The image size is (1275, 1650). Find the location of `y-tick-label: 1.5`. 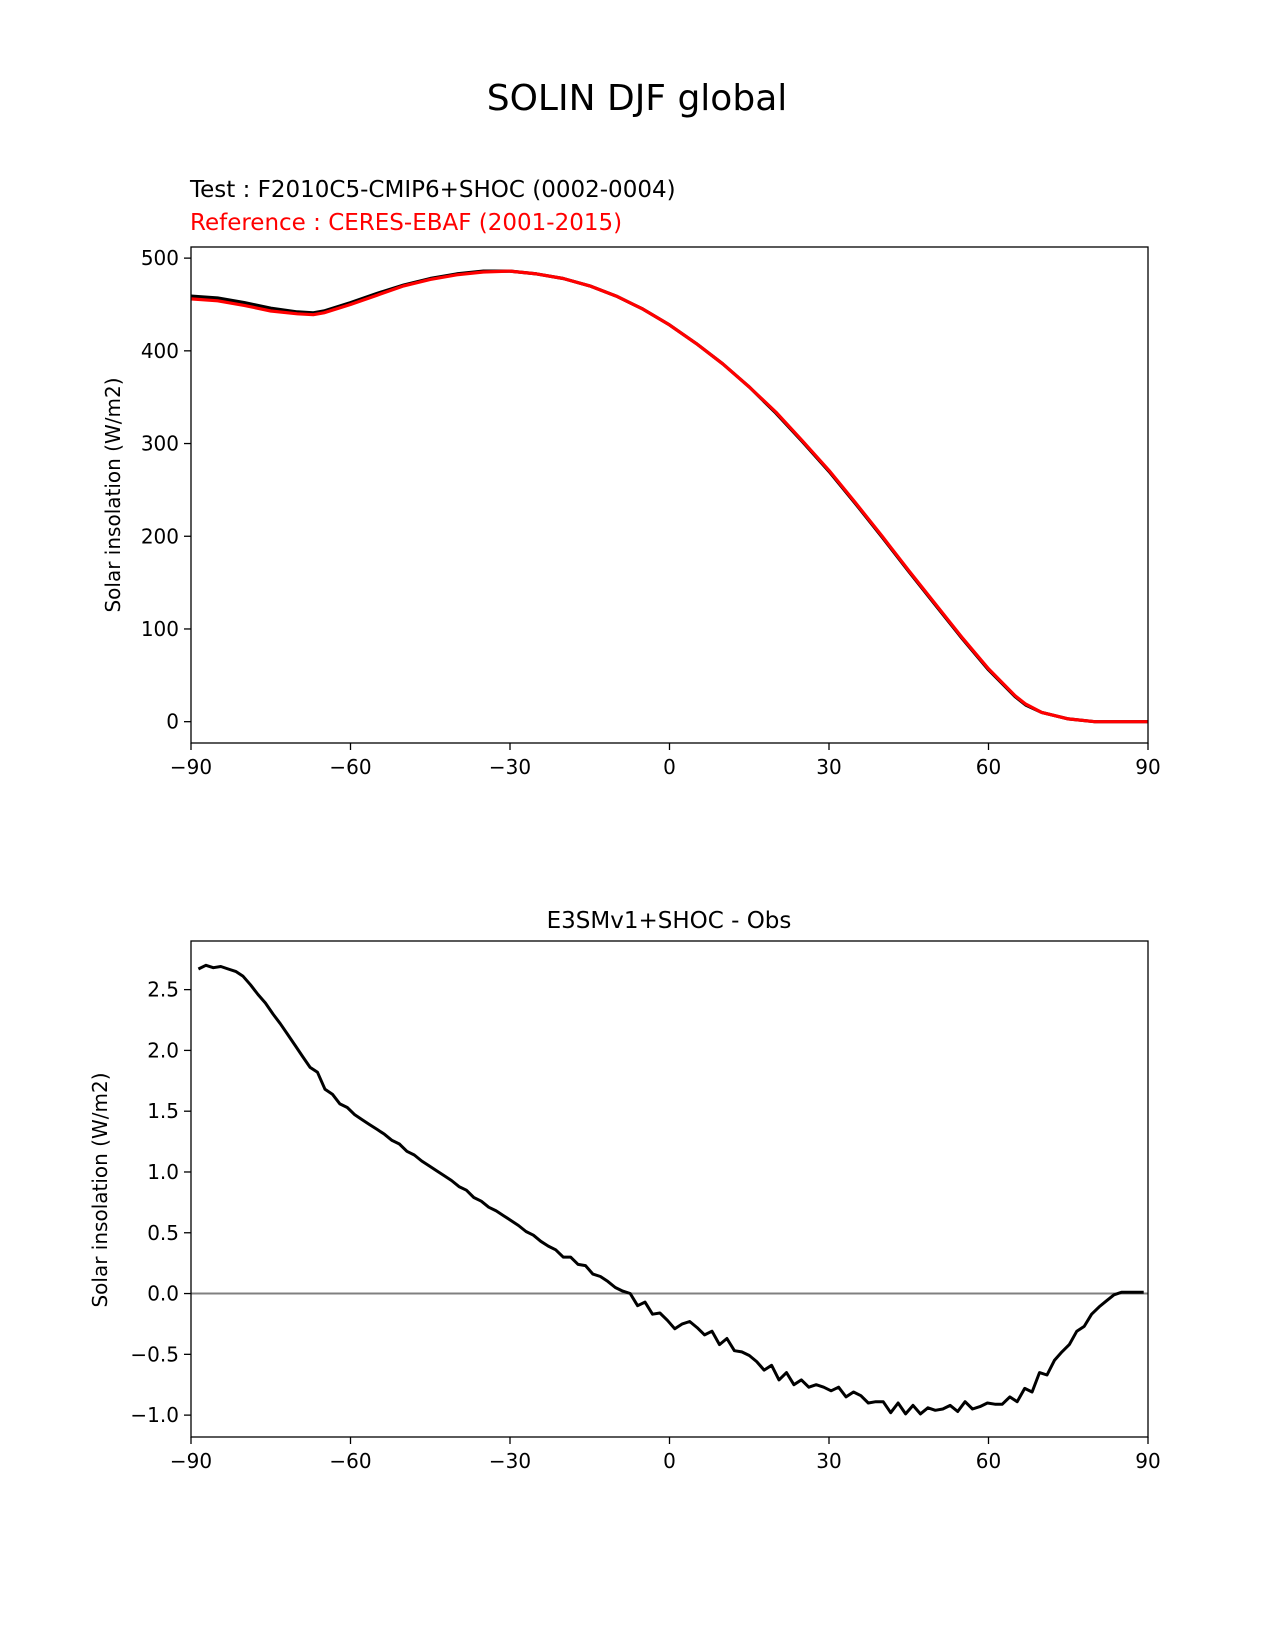

y-tick-label: 1.5 is located at coordinates (163, 1111).